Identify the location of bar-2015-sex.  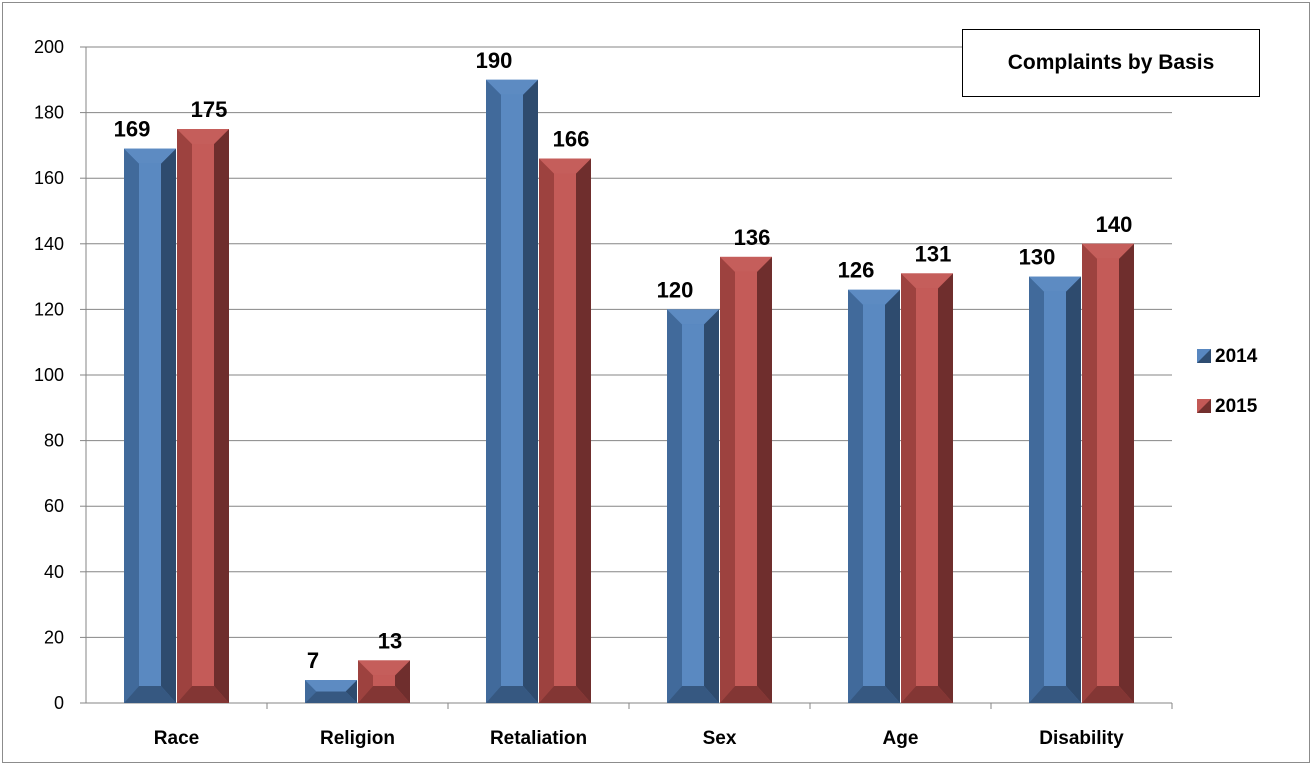
(746, 479).